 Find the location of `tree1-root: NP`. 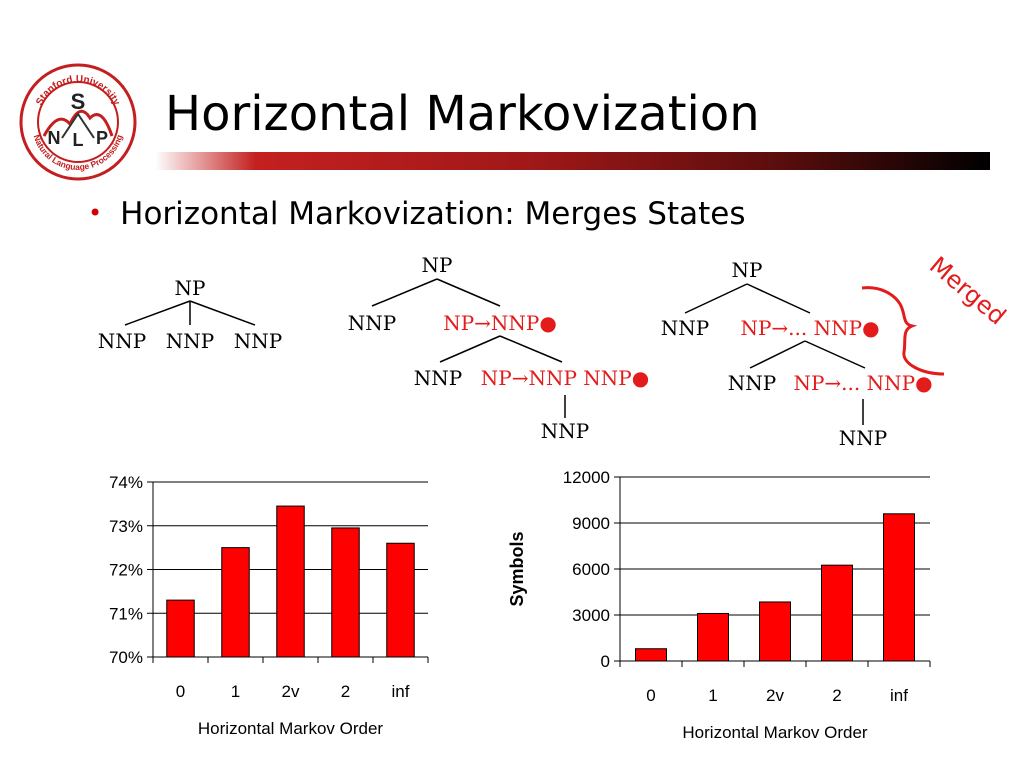

tree1-root: NP is located at coordinates (190, 288).